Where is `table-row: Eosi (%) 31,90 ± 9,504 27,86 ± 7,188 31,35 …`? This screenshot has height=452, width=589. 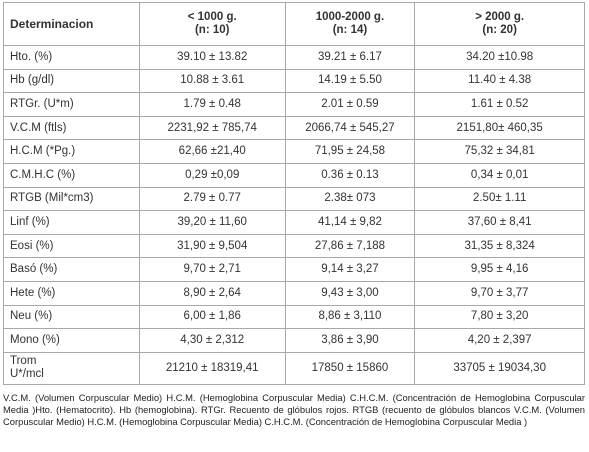
table-row: Eosi (%) 31,90 ± 9,504 27,86 ± 7,188 31,35 … is located at coordinates (294, 246).